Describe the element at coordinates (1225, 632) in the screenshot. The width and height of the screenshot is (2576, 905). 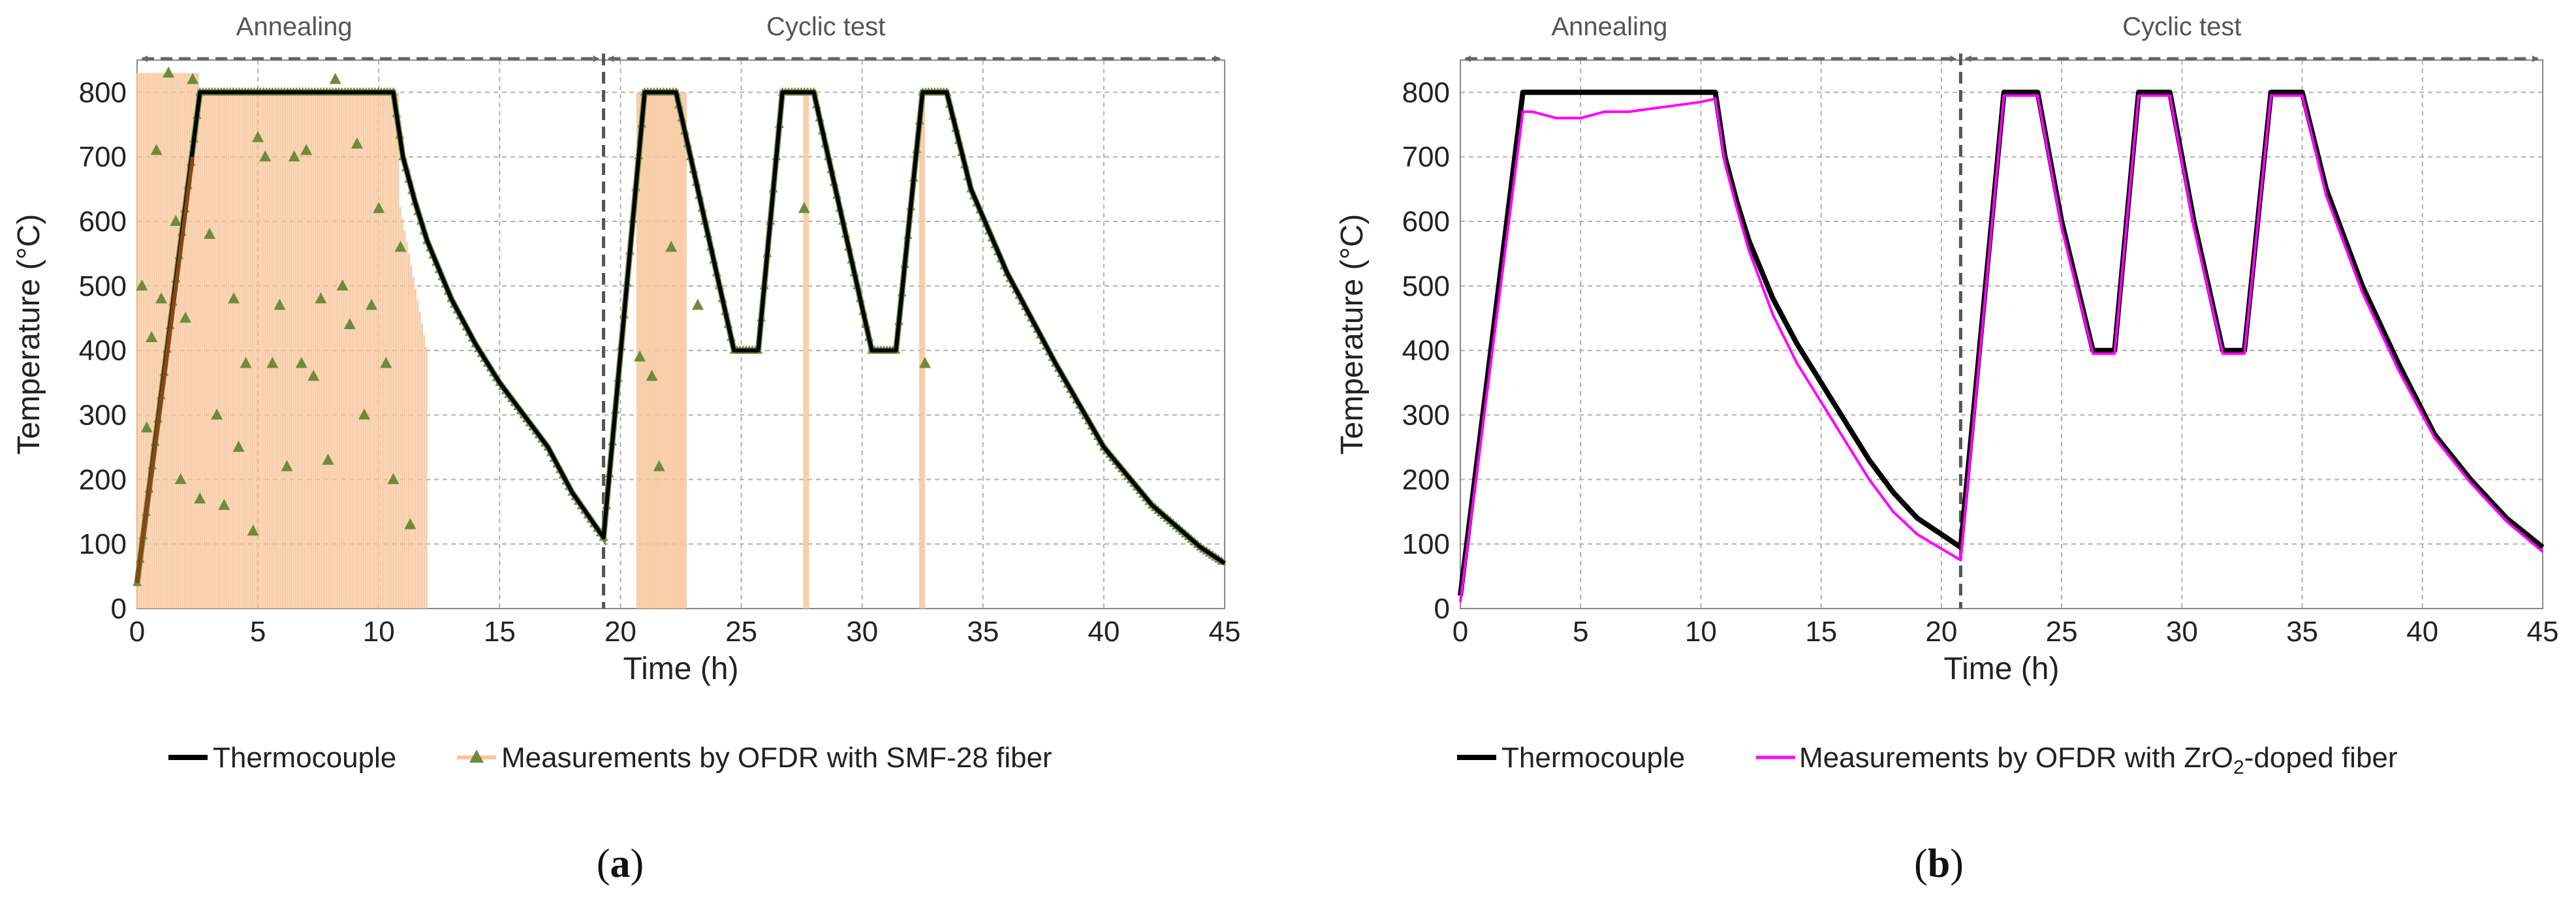
I see `x-tick-label-a: 45` at that location.